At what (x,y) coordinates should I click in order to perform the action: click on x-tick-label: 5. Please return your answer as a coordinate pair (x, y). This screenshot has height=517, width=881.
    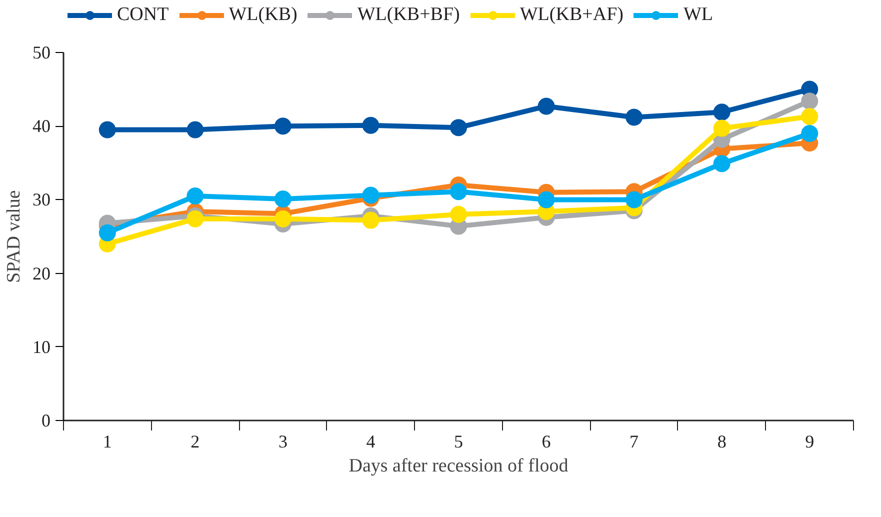
    Looking at the image, I should click on (458, 442).